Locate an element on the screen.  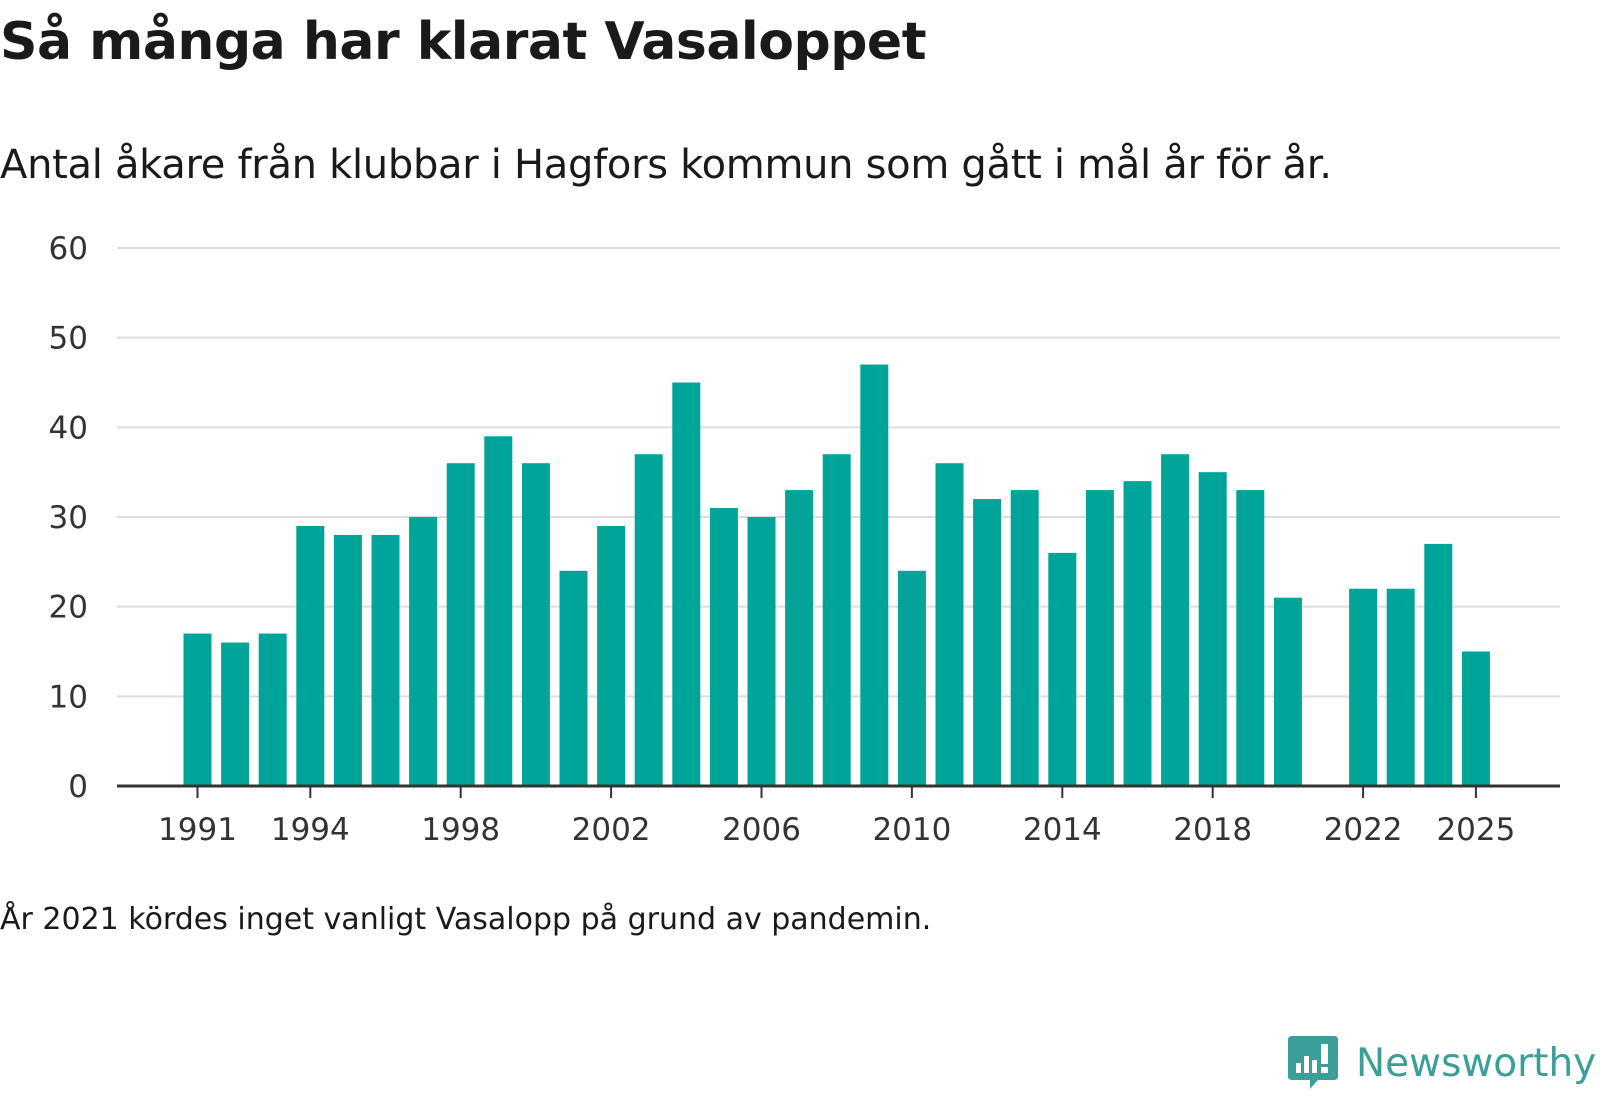
bar-2019 is located at coordinates (1250, 638).